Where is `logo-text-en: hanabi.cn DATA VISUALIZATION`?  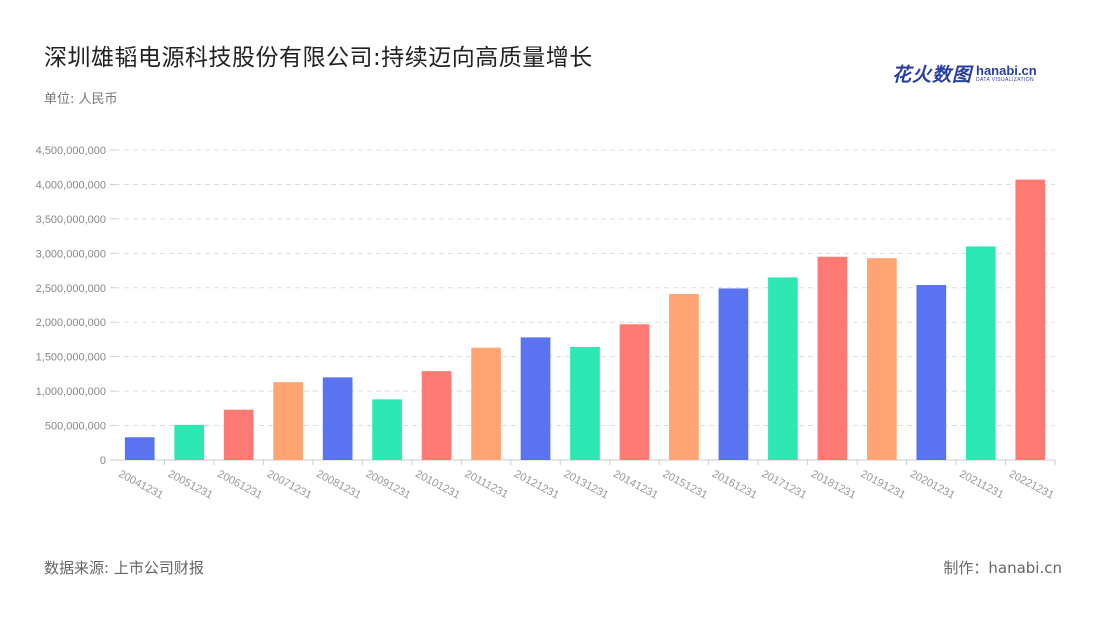 logo-text-en: hanabi.cn DATA VISUALIZATION is located at coordinates (1006, 73).